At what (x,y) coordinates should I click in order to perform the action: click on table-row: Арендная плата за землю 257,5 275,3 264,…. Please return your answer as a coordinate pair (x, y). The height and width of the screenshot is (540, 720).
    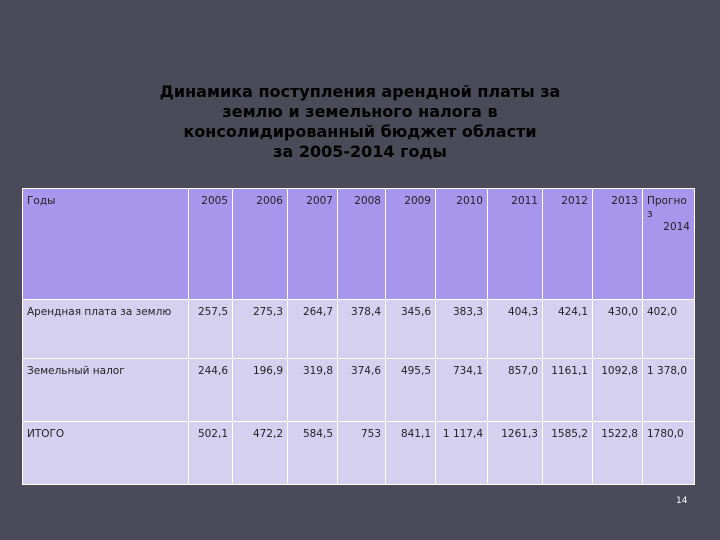
    Looking at the image, I should click on (358, 329).